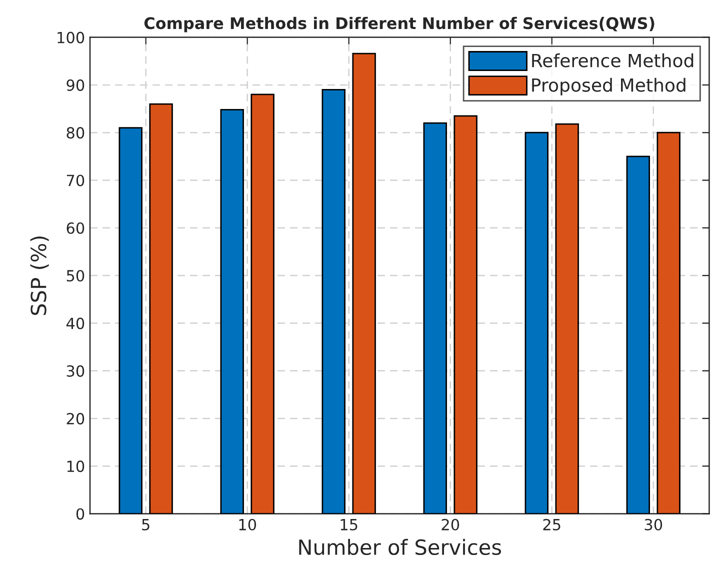 This screenshot has height=574, width=720. What do you see at coordinates (247, 524) in the screenshot?
I see `x-tick-label: 10` at bounding box center [247, 524].